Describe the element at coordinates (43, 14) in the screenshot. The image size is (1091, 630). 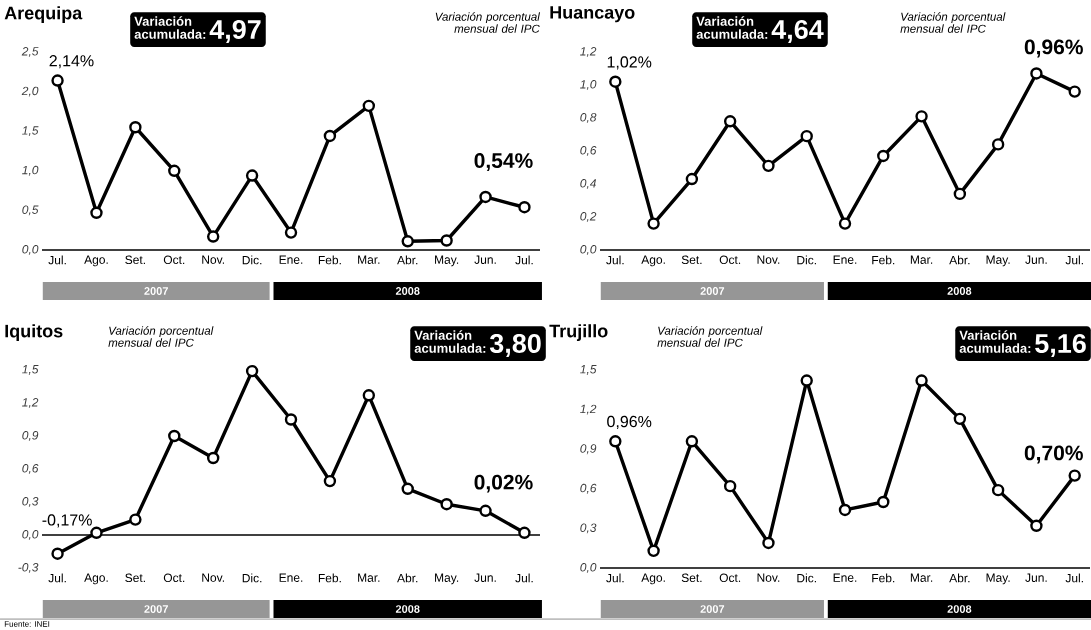
I see `chart-title: Arequipa` at that location.